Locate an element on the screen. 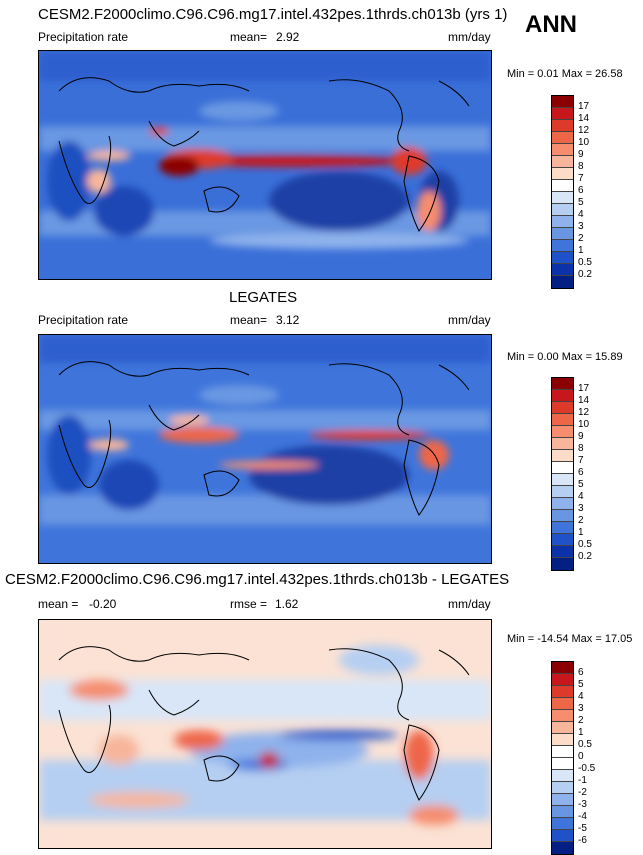 Image resolution: width=643 pixels, height=855 pixels. colorbar-level-label: -2 is located at coordinates (582, 792).